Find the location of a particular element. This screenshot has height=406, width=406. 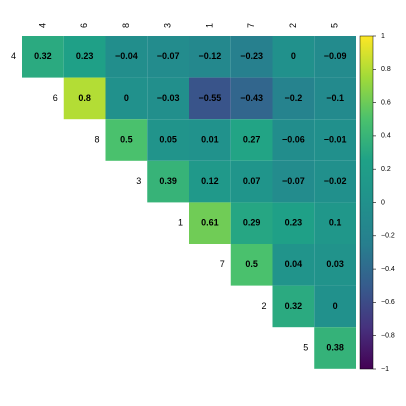

row-label-2: 2 is located at coordinates (263, 306).